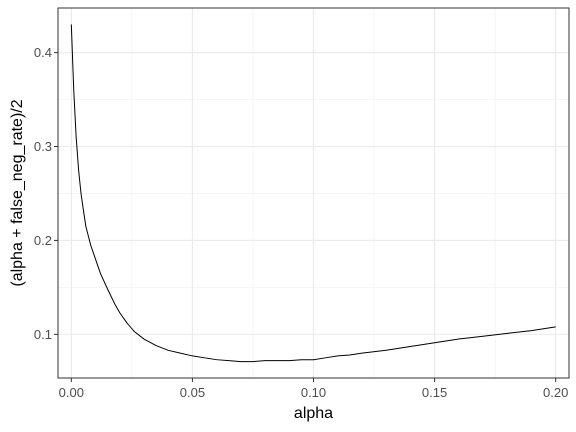  What do you see at coordinates (43, 240) in the screenshot?
I see `y-tick-label: 0.2` at bounding box center [43, 240].